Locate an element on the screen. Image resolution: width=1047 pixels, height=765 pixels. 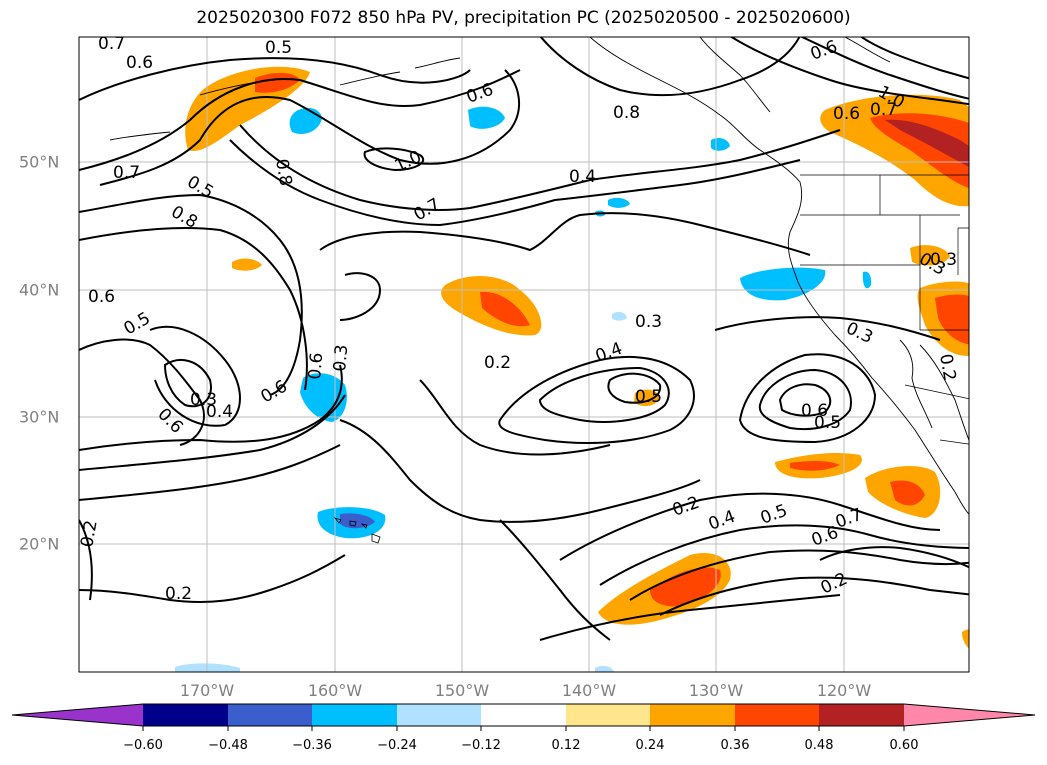
colorbar-tick-label: 0.48 is located at coordinates (819, 745).